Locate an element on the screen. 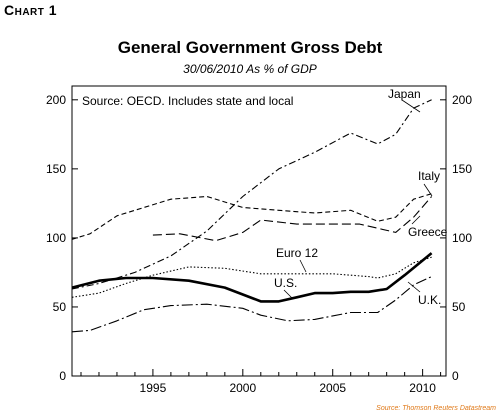 This screenshot has width=500, height=414. leader-italy is located at coordinates (428, 190).